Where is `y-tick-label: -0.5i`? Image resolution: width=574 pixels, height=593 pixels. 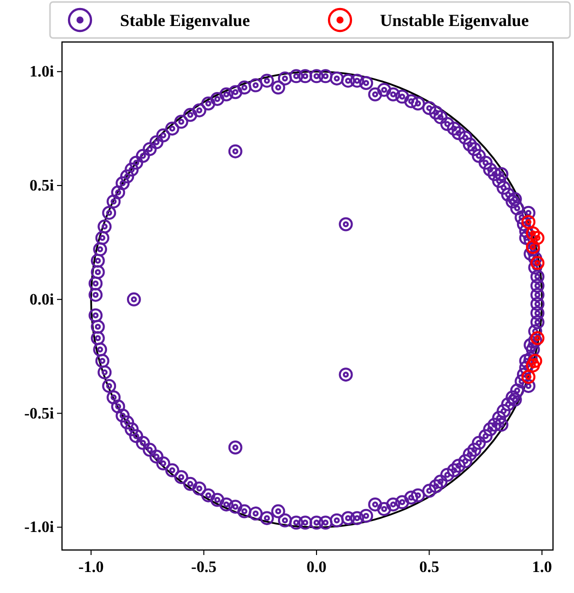 y-tick-label: -0.5i is located at coordinates (39, 413).